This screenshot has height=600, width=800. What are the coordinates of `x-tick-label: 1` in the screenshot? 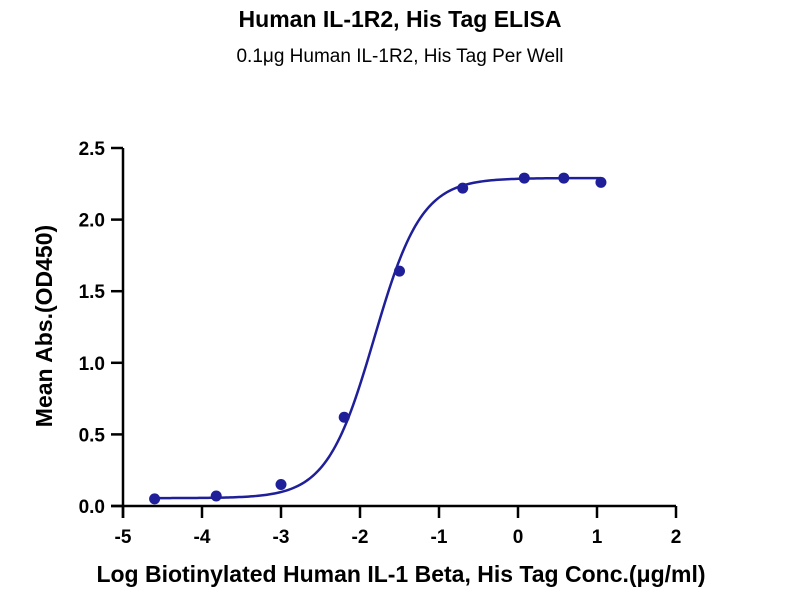 It's located at (597, 537).